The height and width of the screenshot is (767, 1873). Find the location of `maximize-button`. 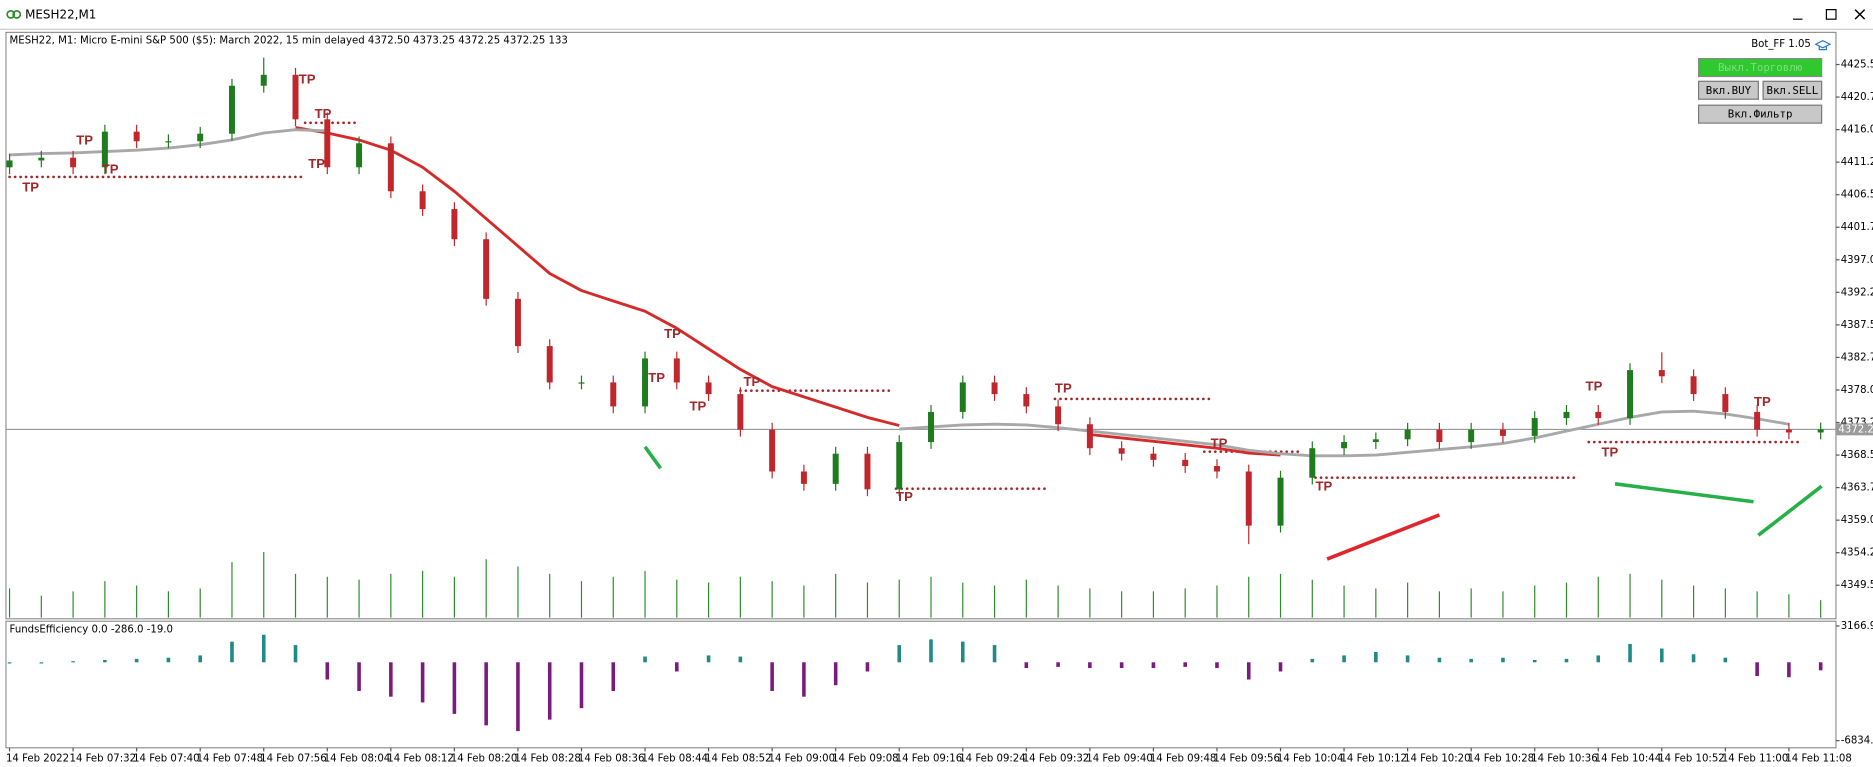

maximize-button is located at coordinates (1831, 14).